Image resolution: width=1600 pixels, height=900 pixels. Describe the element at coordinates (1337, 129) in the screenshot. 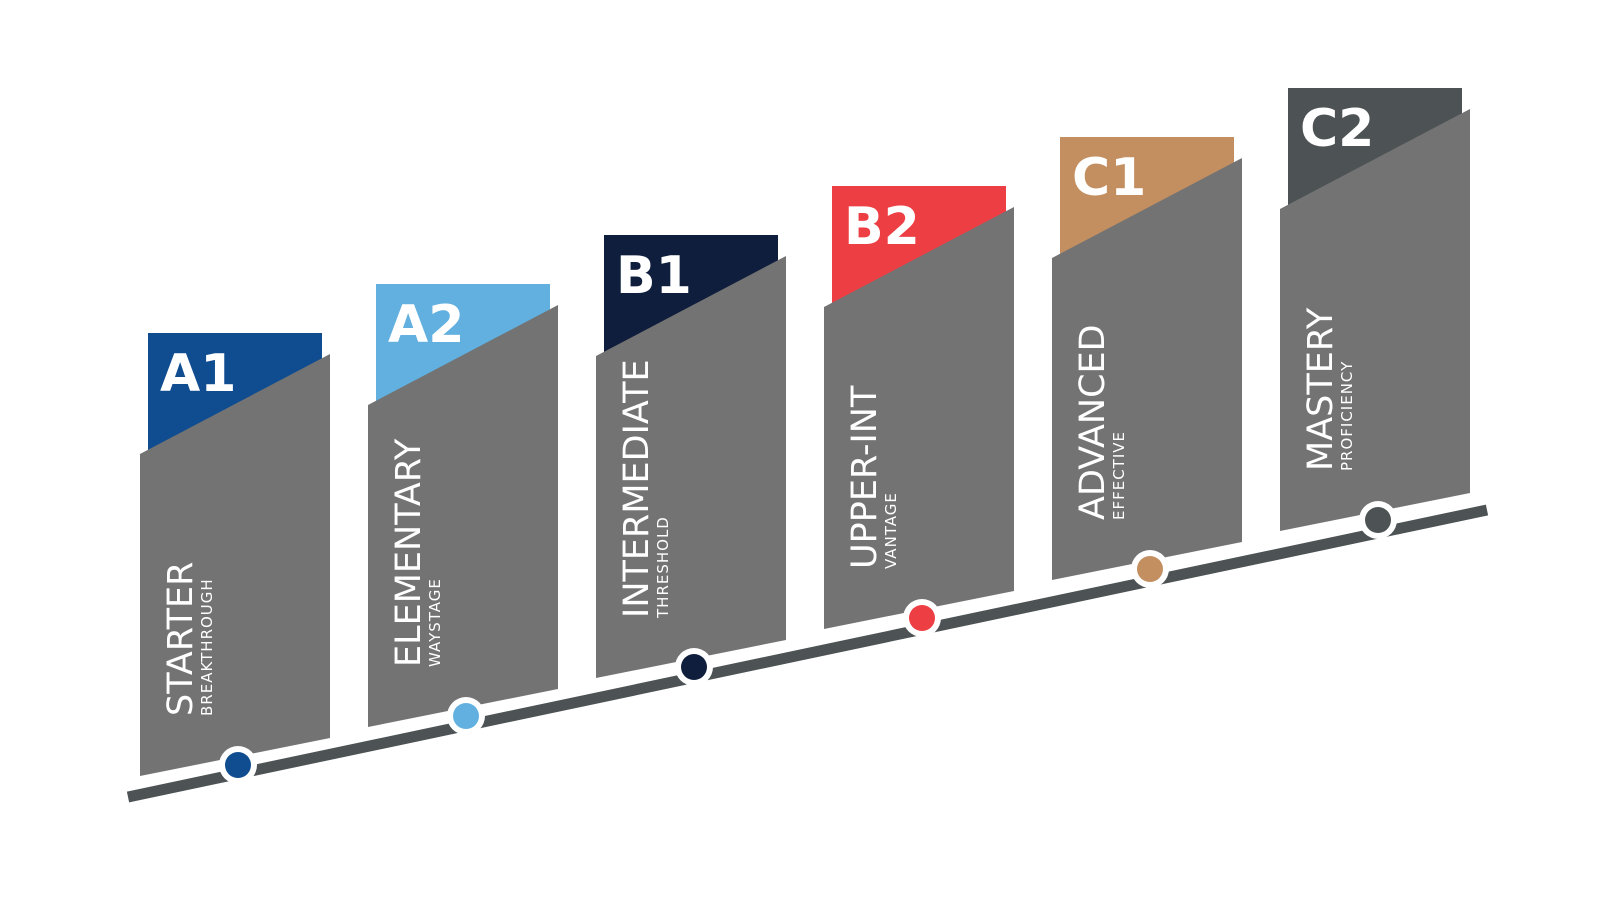

I see `level-code: C2` at that location.